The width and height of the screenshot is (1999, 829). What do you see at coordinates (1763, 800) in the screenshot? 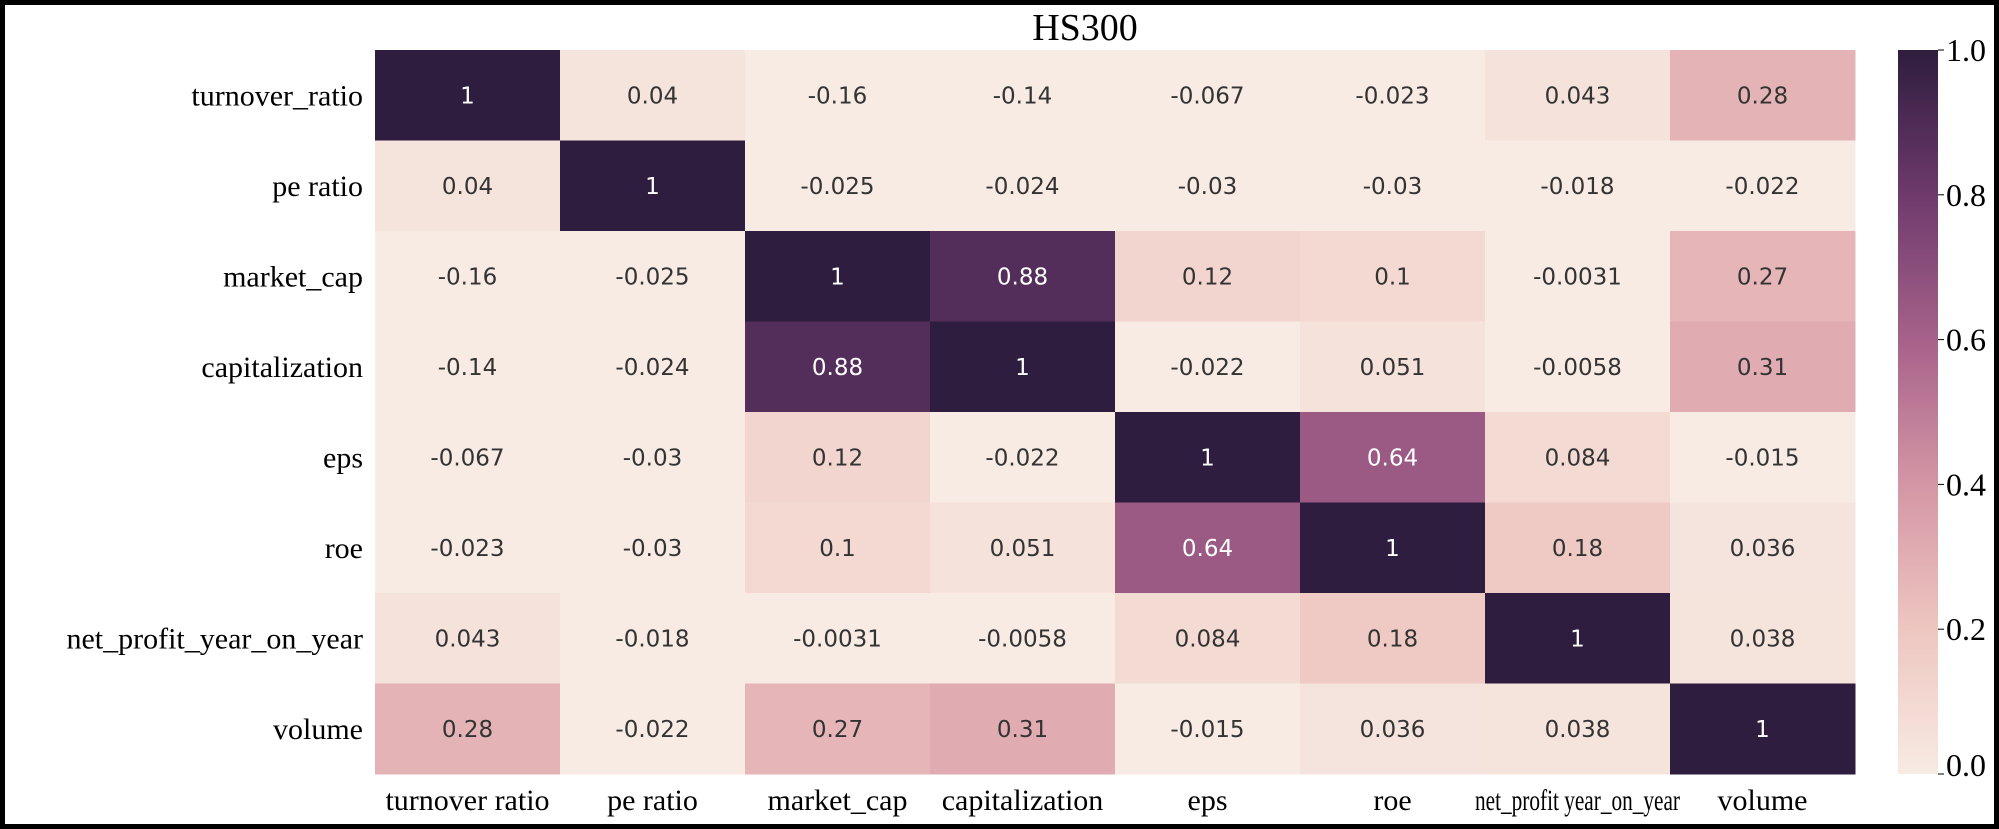
I see `column-label: volume` at bounding box center [1763, 800].